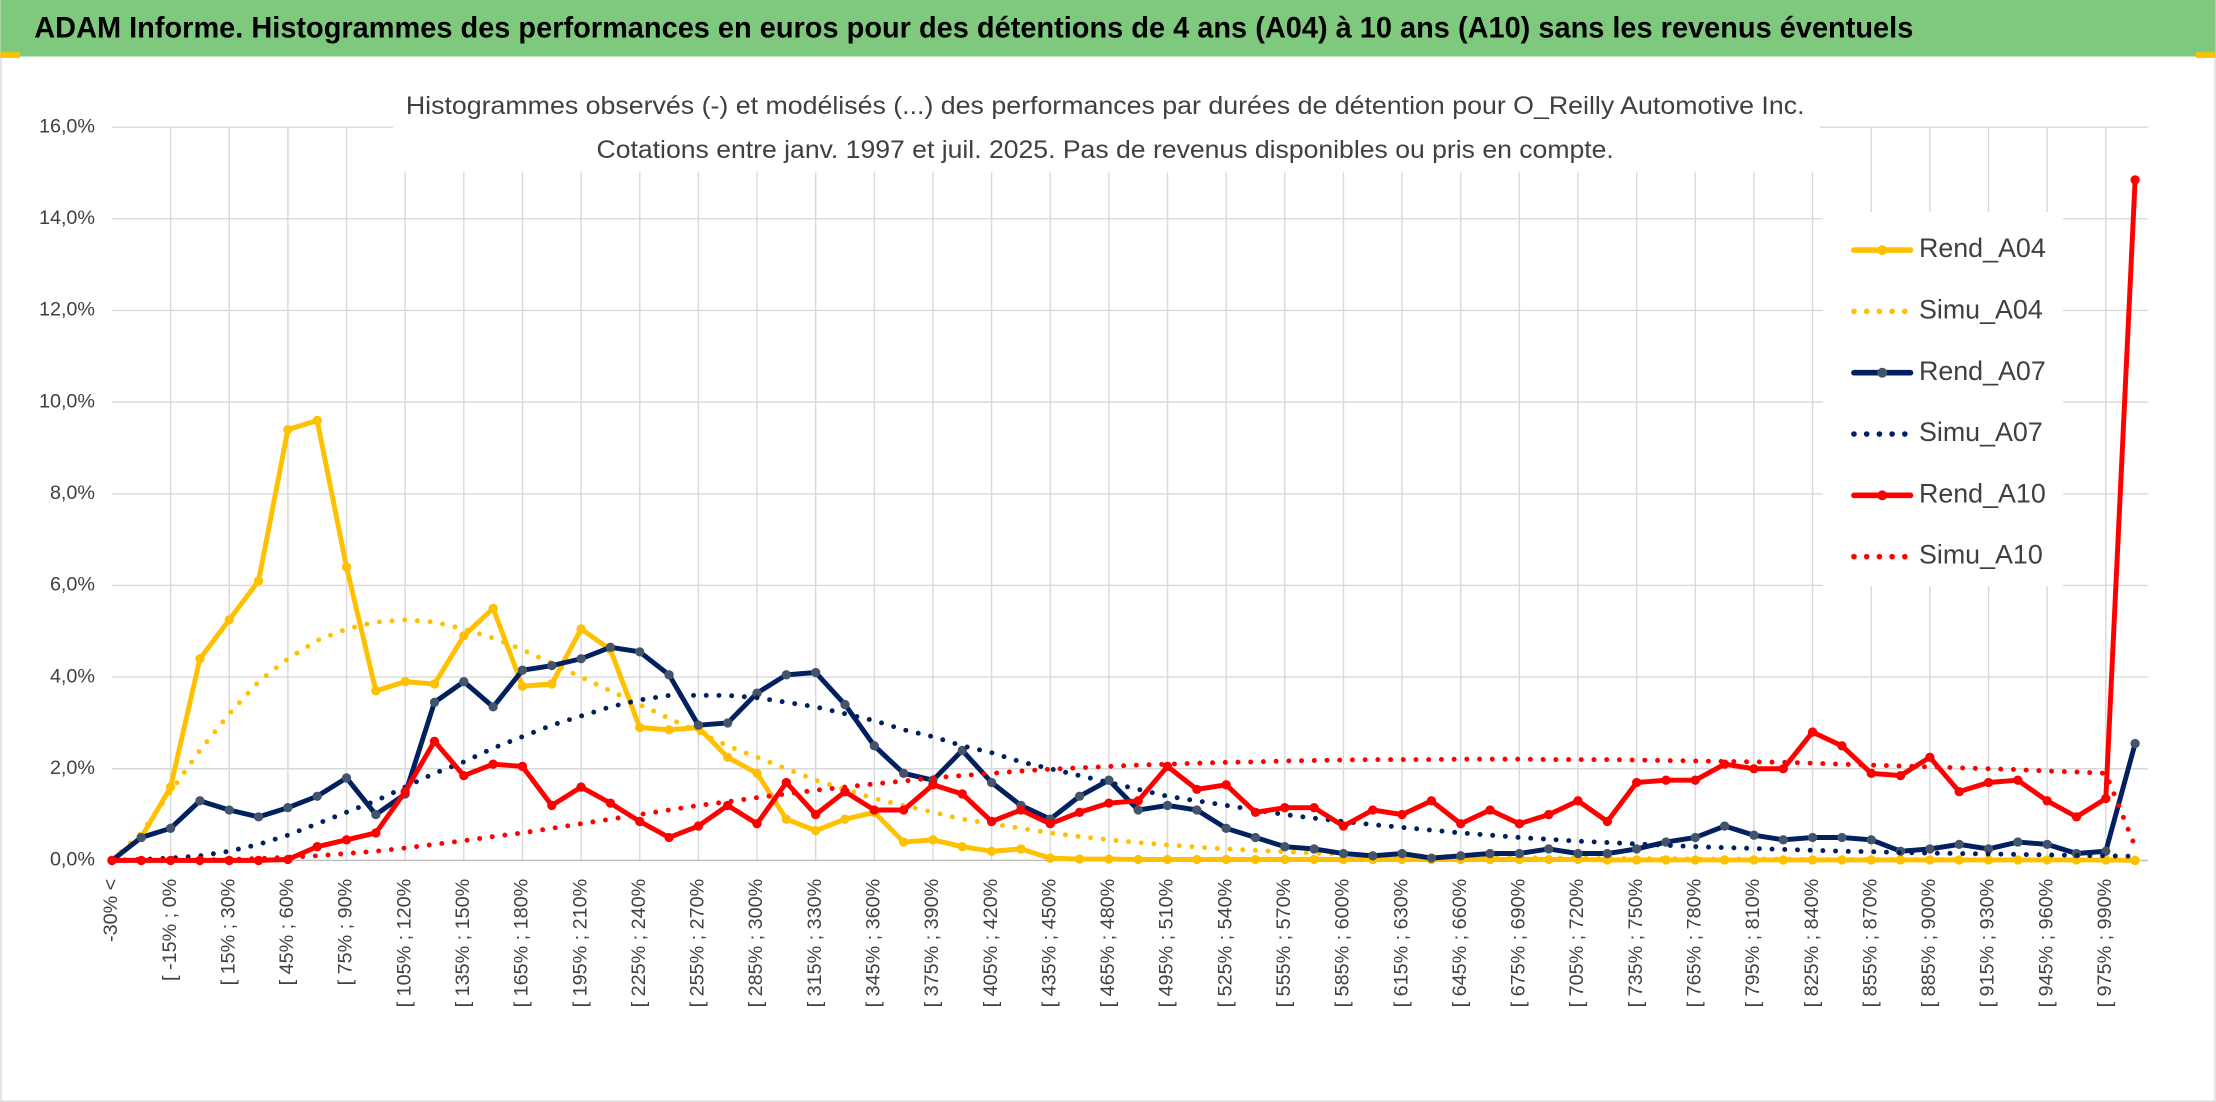 The height and width of the screenshot is (1102, 2216). I want to click on x-tick-label: [ 45% ; 60%, so click(287, 932).